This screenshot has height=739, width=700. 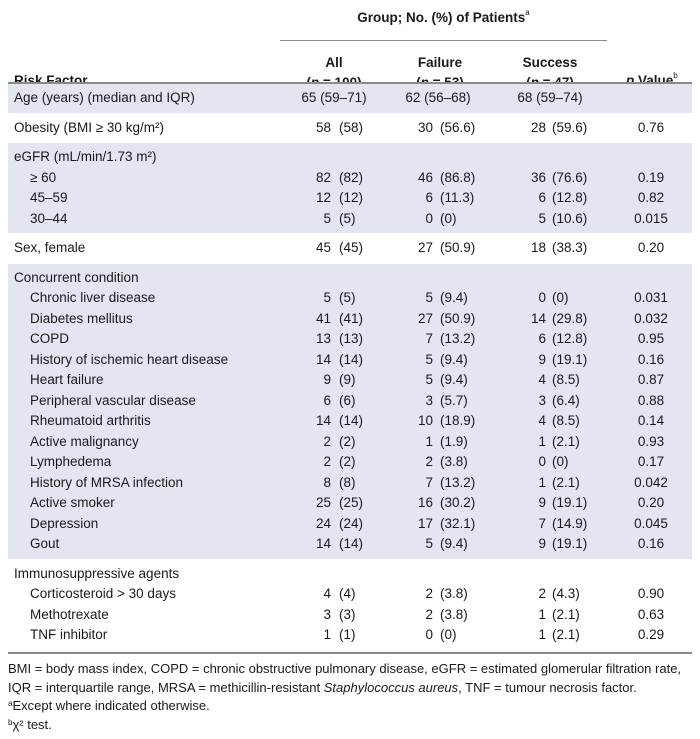 What do you see at coordinates (566, 400) in the screenshot?
I see `success-percent: (6.4)` at bounding box center [566, 400].